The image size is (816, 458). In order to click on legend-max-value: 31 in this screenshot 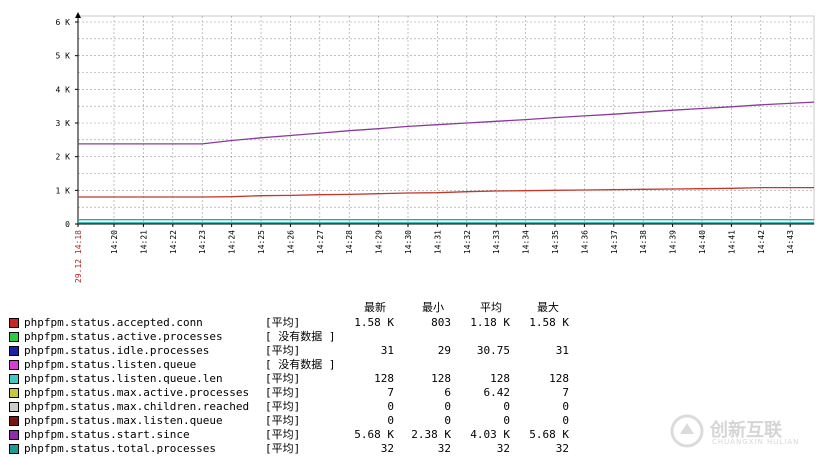, I will do `click(562, 350)`.